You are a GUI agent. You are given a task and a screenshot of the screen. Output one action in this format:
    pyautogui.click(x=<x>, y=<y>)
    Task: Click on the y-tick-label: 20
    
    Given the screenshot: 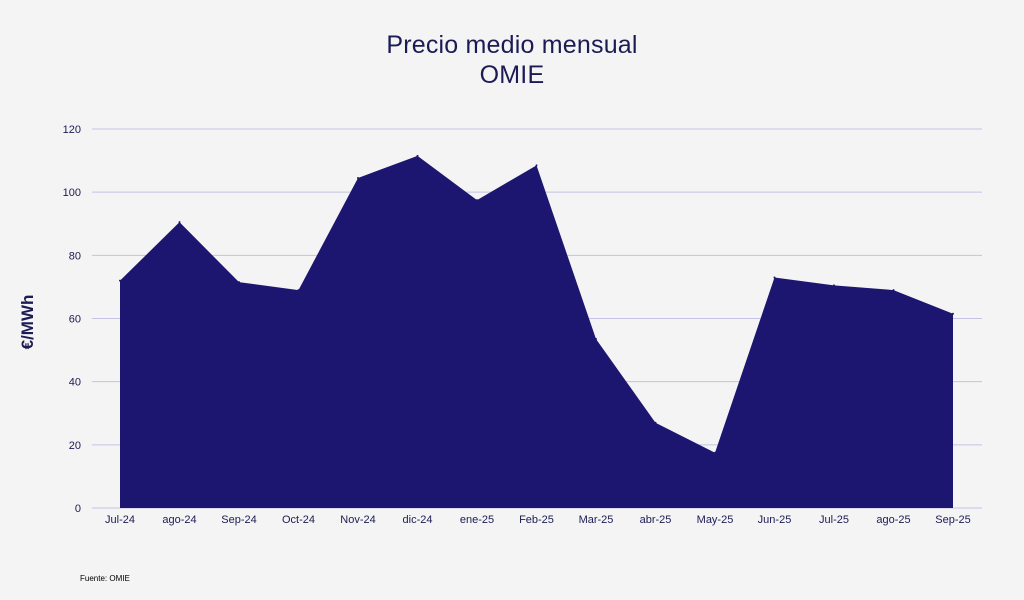 What is the action you would take?
    pyautogui.click(x=75, y=446)
    